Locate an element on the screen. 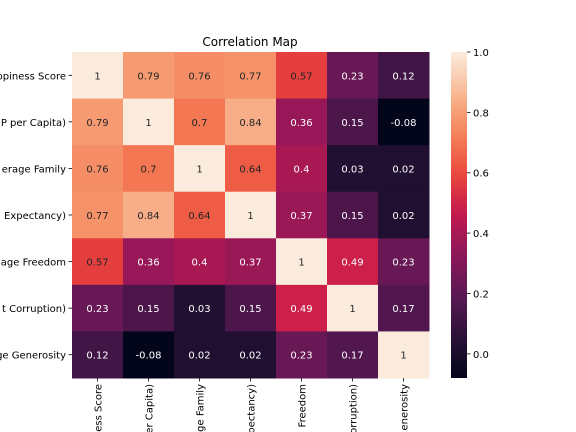 The height and width of the screenshot is (432, 576). cell-value-label: 0.64 is located at coordinates (250, 169).